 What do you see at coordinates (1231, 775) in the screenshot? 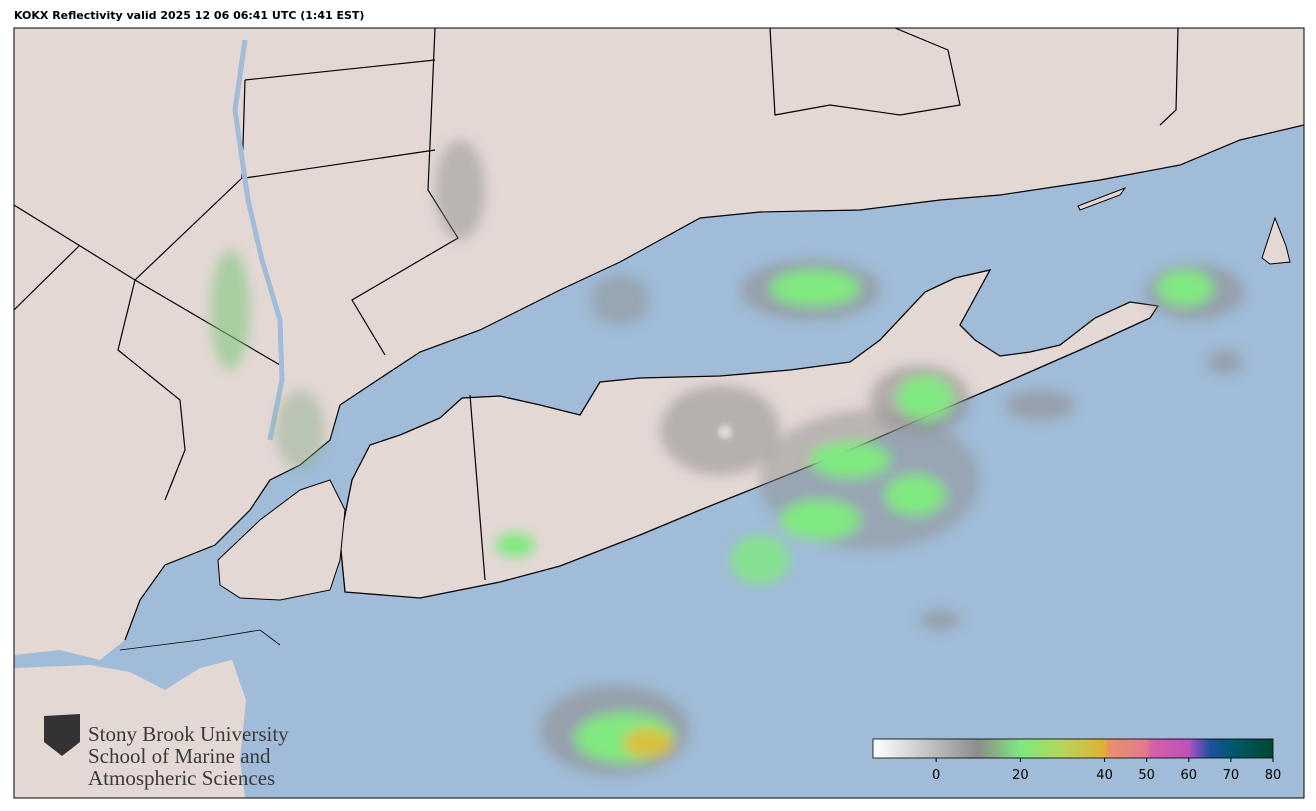
I see `colorbar-tick-label: 70` at bounding box center [1231, 775].